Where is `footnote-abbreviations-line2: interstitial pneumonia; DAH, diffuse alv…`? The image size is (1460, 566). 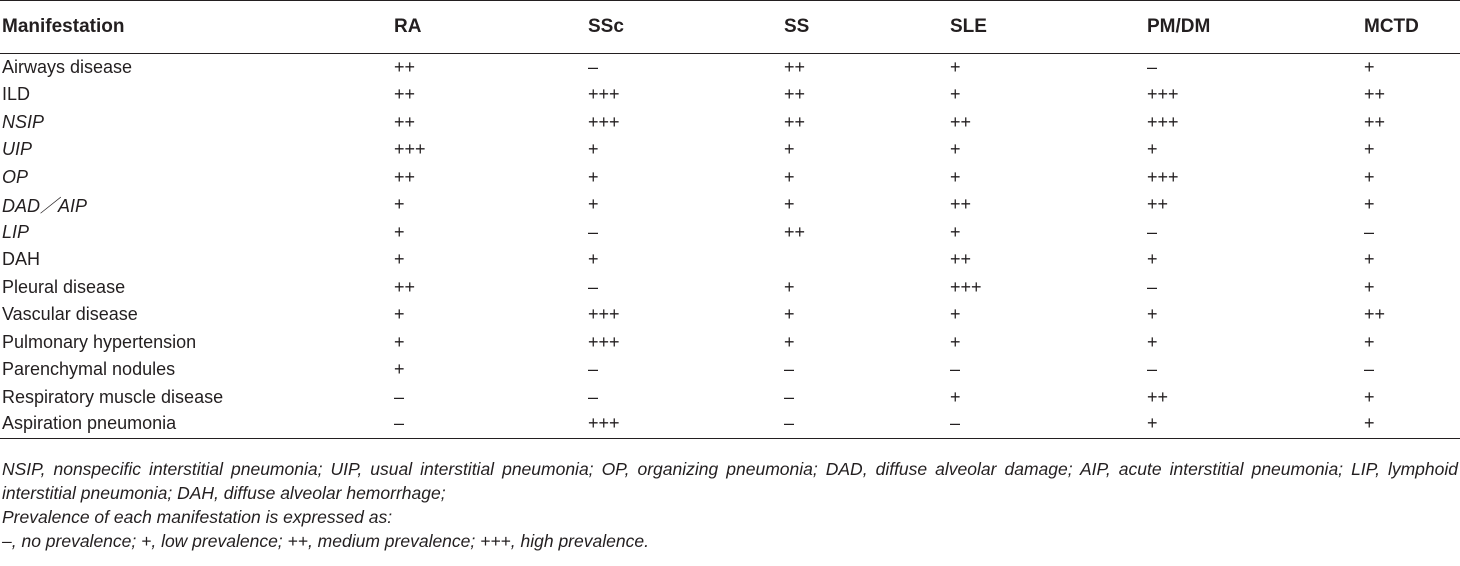
footnote-abbreviations-line2: interstitial pneumonia; DAH, diffuse alv… is located at coordinates (224, 493).